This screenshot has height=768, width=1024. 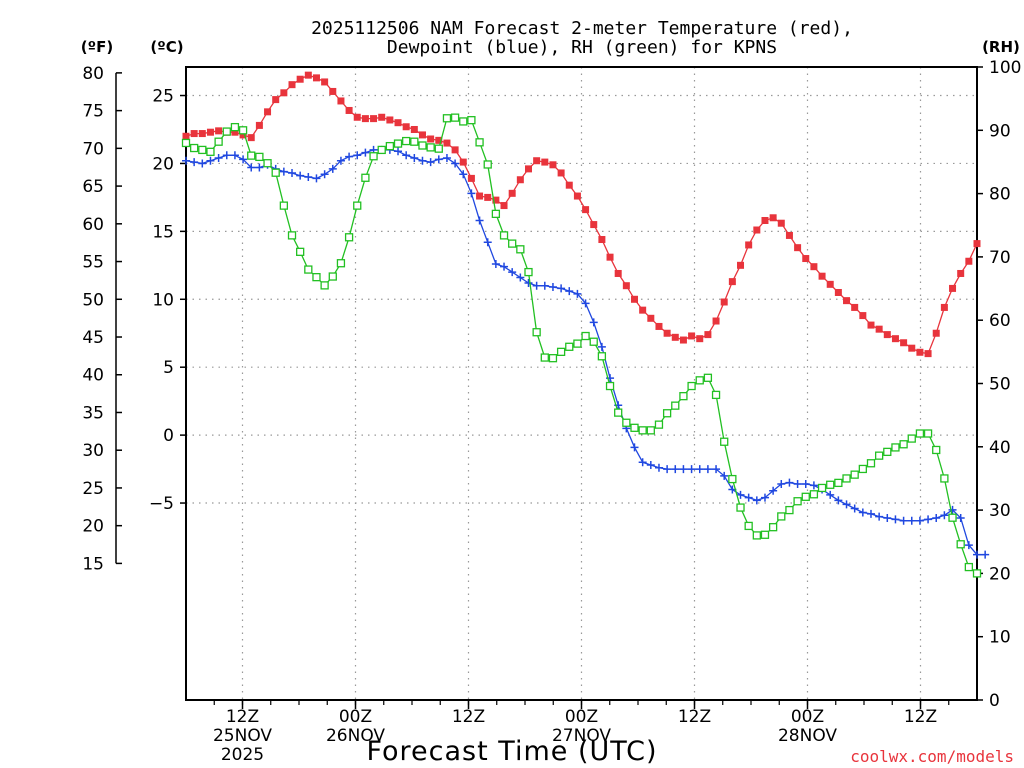 What do you see at coordinates (93, 74) in the screenshot?
I see `fahrenheit-tick-label: 80` at bounding box center [93, 74].